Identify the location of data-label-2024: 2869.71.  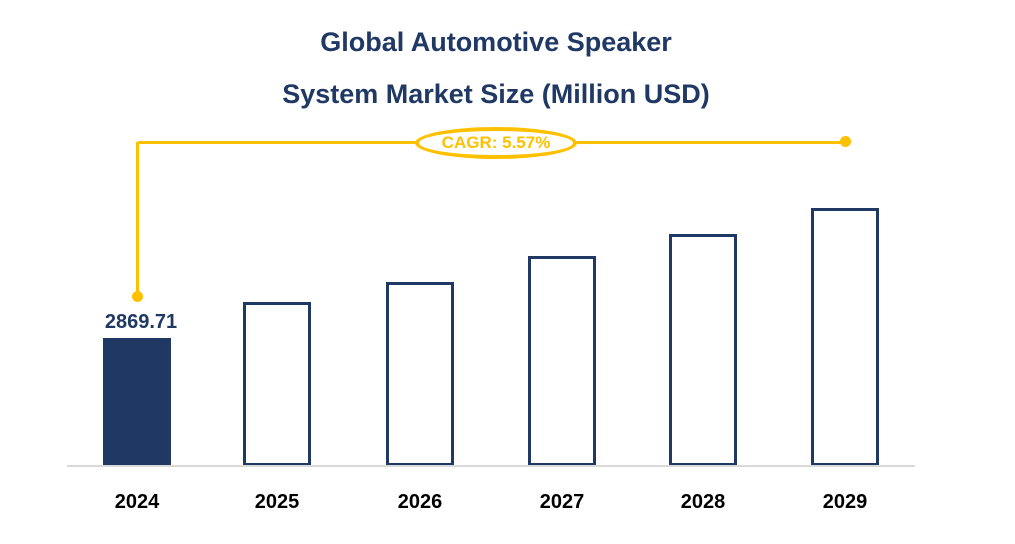
(141, 322).